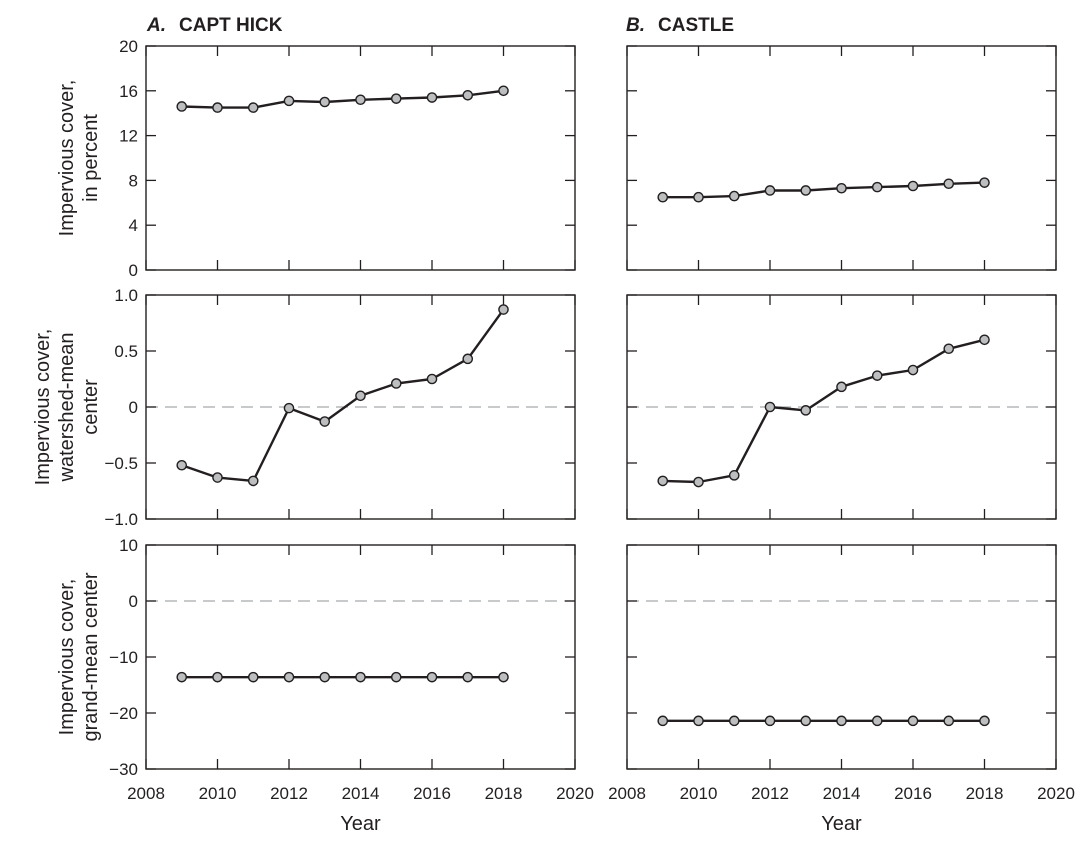 The height and width of the screenshot is (842, 1092). Describe the element at coordinates (91, 656) in the screenshot. I see `y-axis-title-line: grand-mean center` at that location.